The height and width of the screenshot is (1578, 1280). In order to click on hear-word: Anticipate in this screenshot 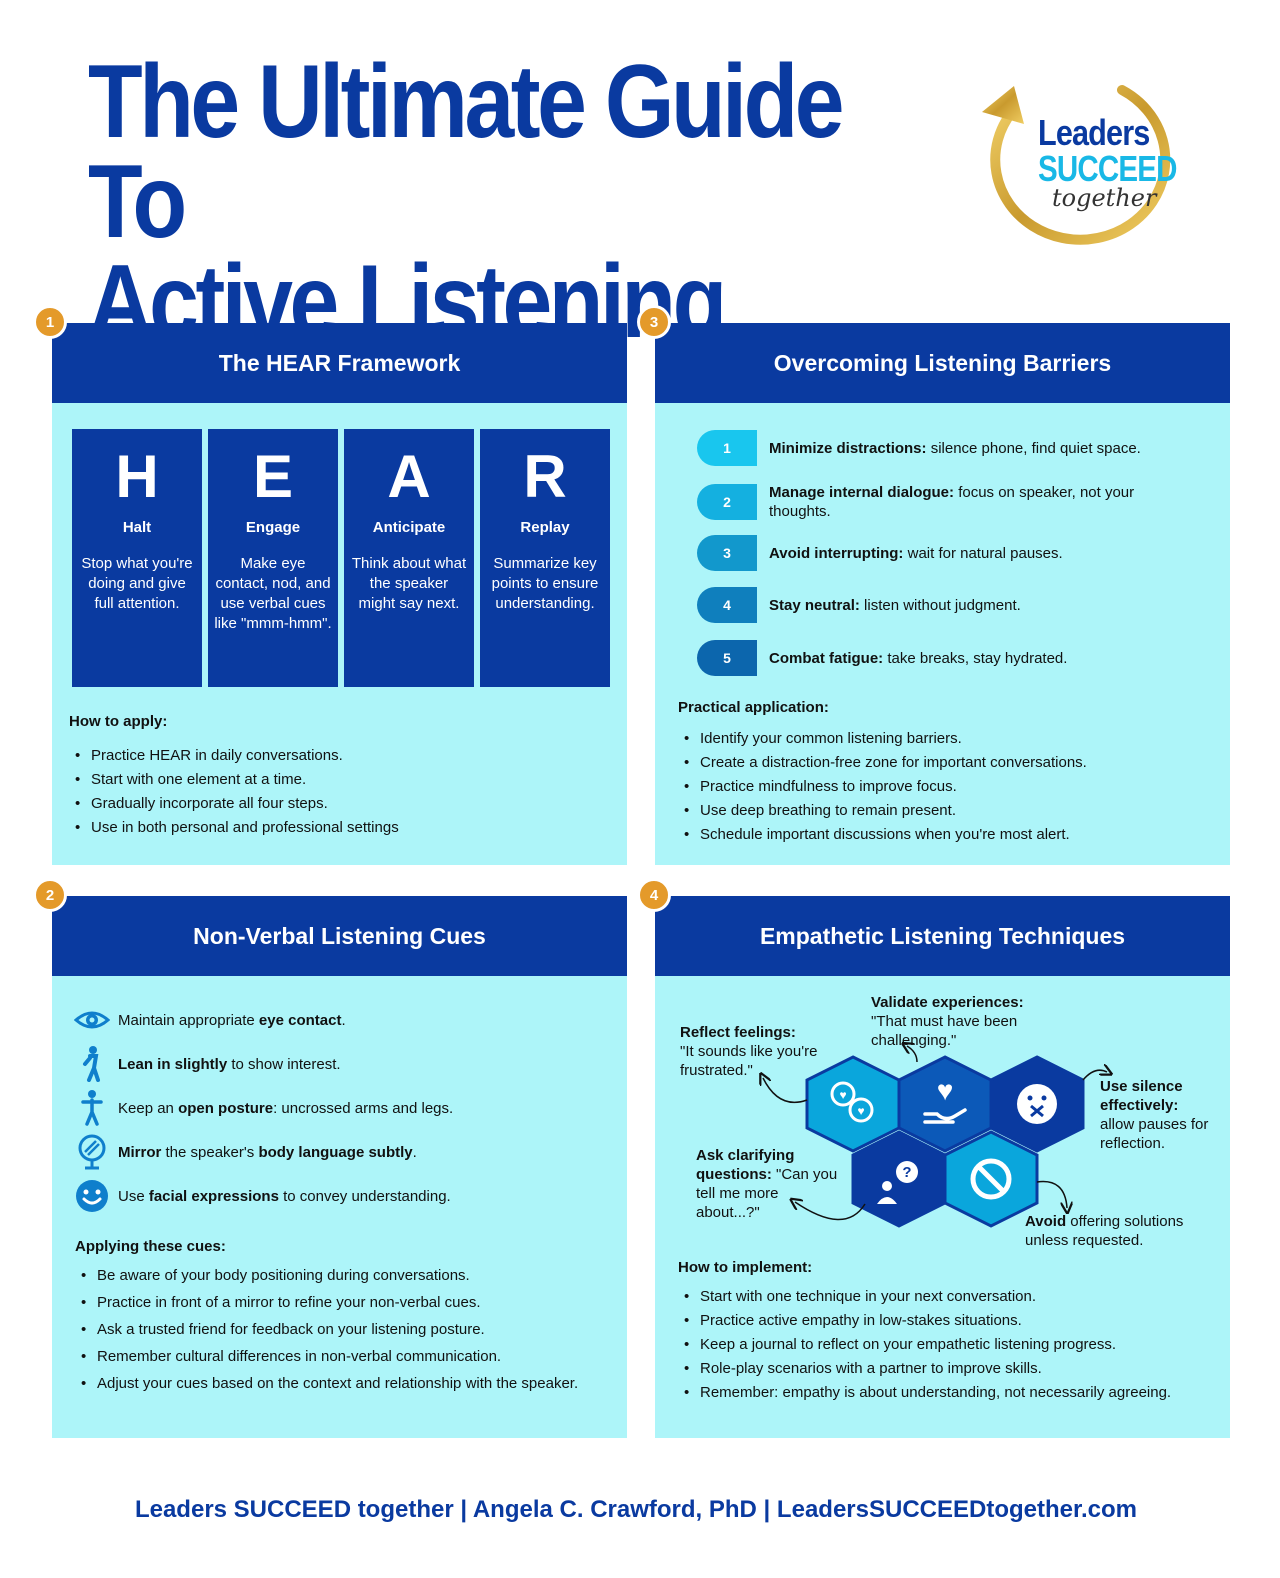, I will do `click(409, 527)`.